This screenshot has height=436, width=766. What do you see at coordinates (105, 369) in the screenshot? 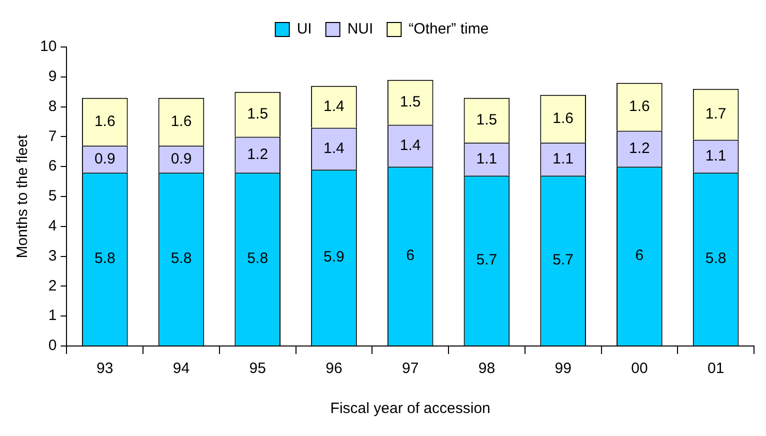
I see `x-tick-label: 93` at bounding box center [105, 369].